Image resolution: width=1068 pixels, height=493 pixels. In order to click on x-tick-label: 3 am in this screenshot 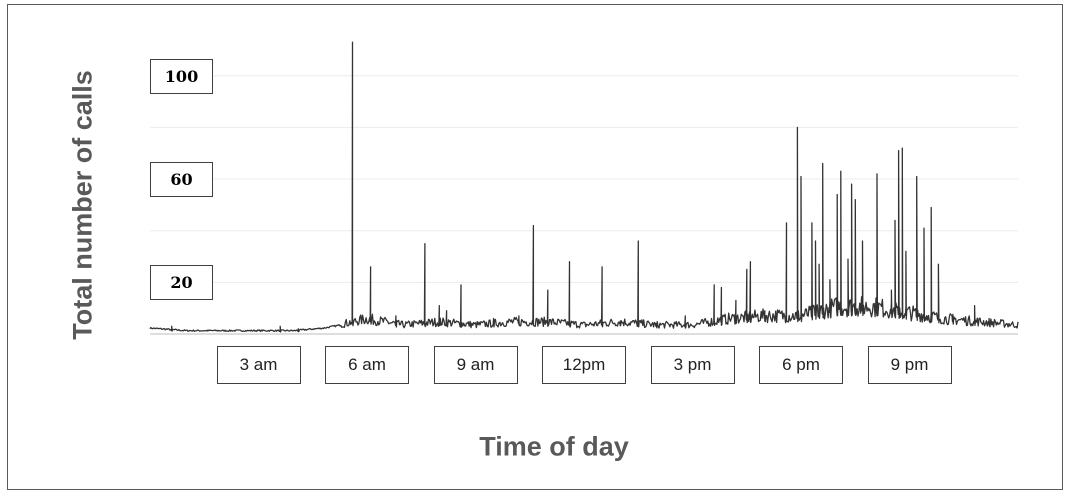, I will do `click(258, 365)`.